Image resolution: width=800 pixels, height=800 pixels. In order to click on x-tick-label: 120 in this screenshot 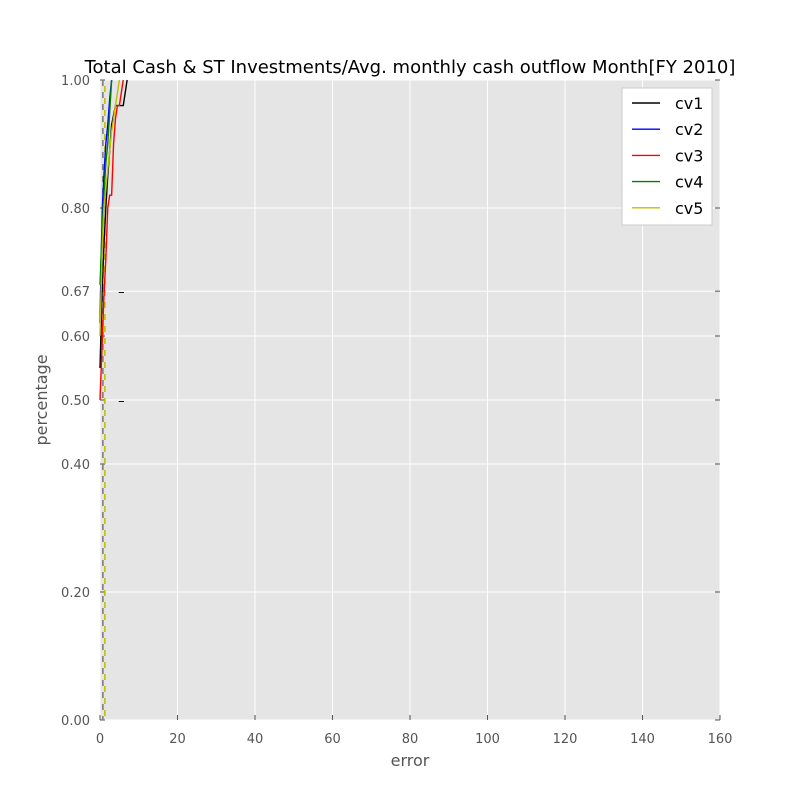, I will do `click(565, 739)`.